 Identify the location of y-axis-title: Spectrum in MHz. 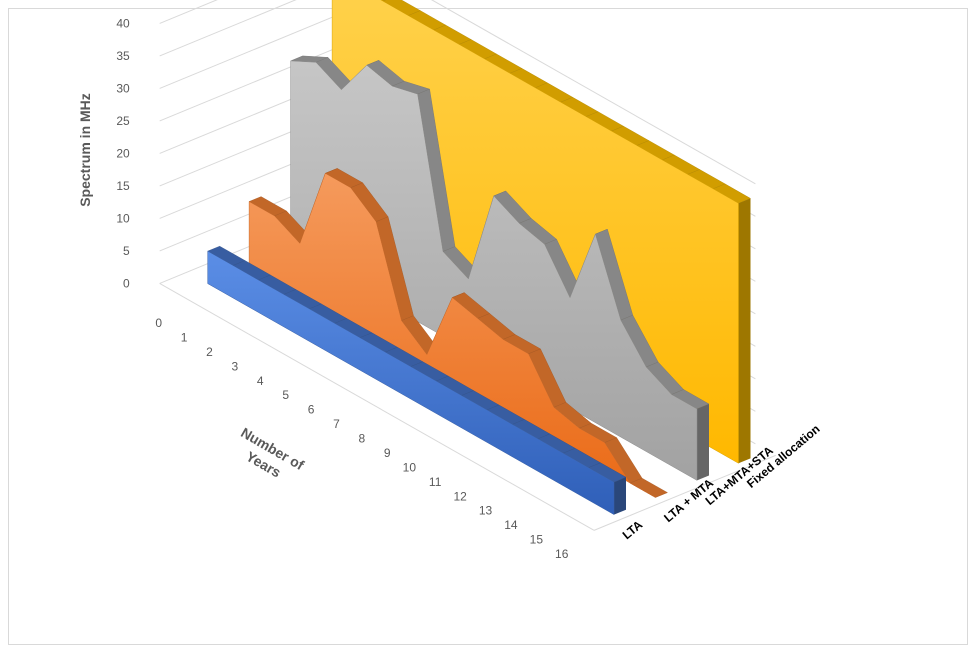
(85, 150).